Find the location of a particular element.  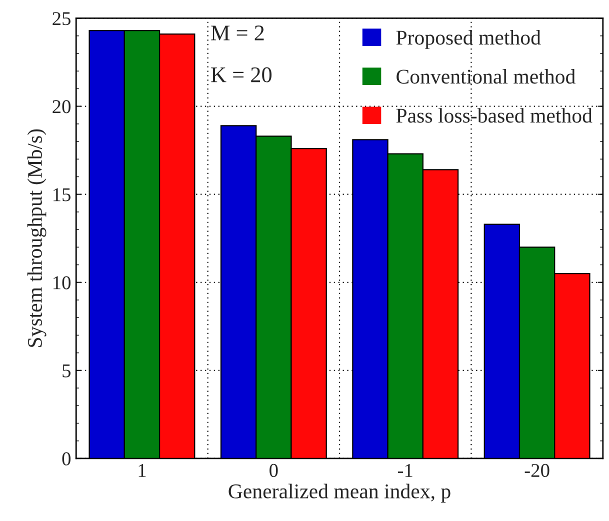

y-tick-label: 10 is located at coordinates (62, 283).